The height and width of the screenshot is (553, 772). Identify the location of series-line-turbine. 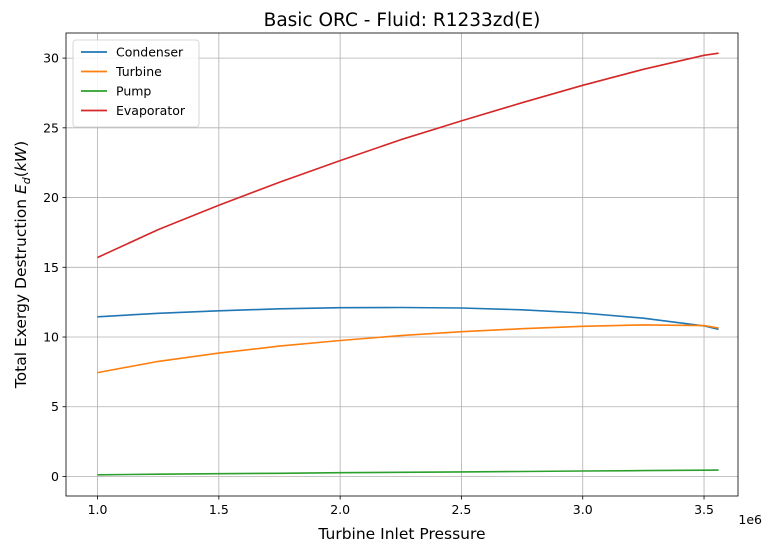
(408, 349).